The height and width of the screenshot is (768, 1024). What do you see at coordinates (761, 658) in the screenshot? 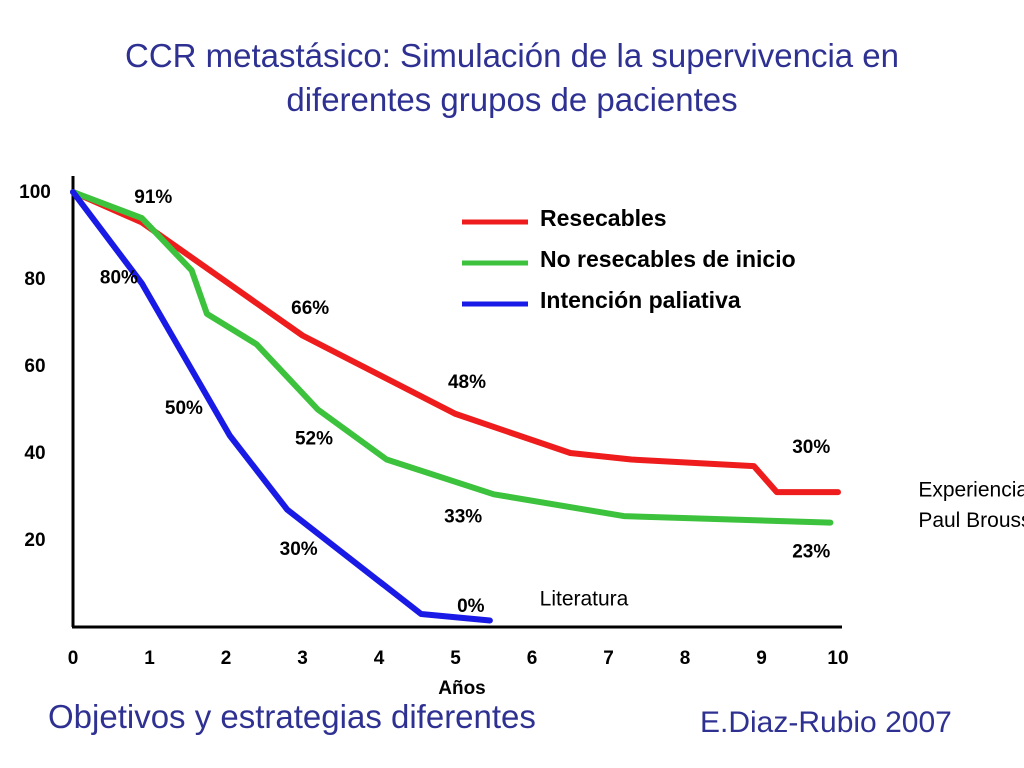
I see `x-tick-label: 9` at bounding box center [761, 658].